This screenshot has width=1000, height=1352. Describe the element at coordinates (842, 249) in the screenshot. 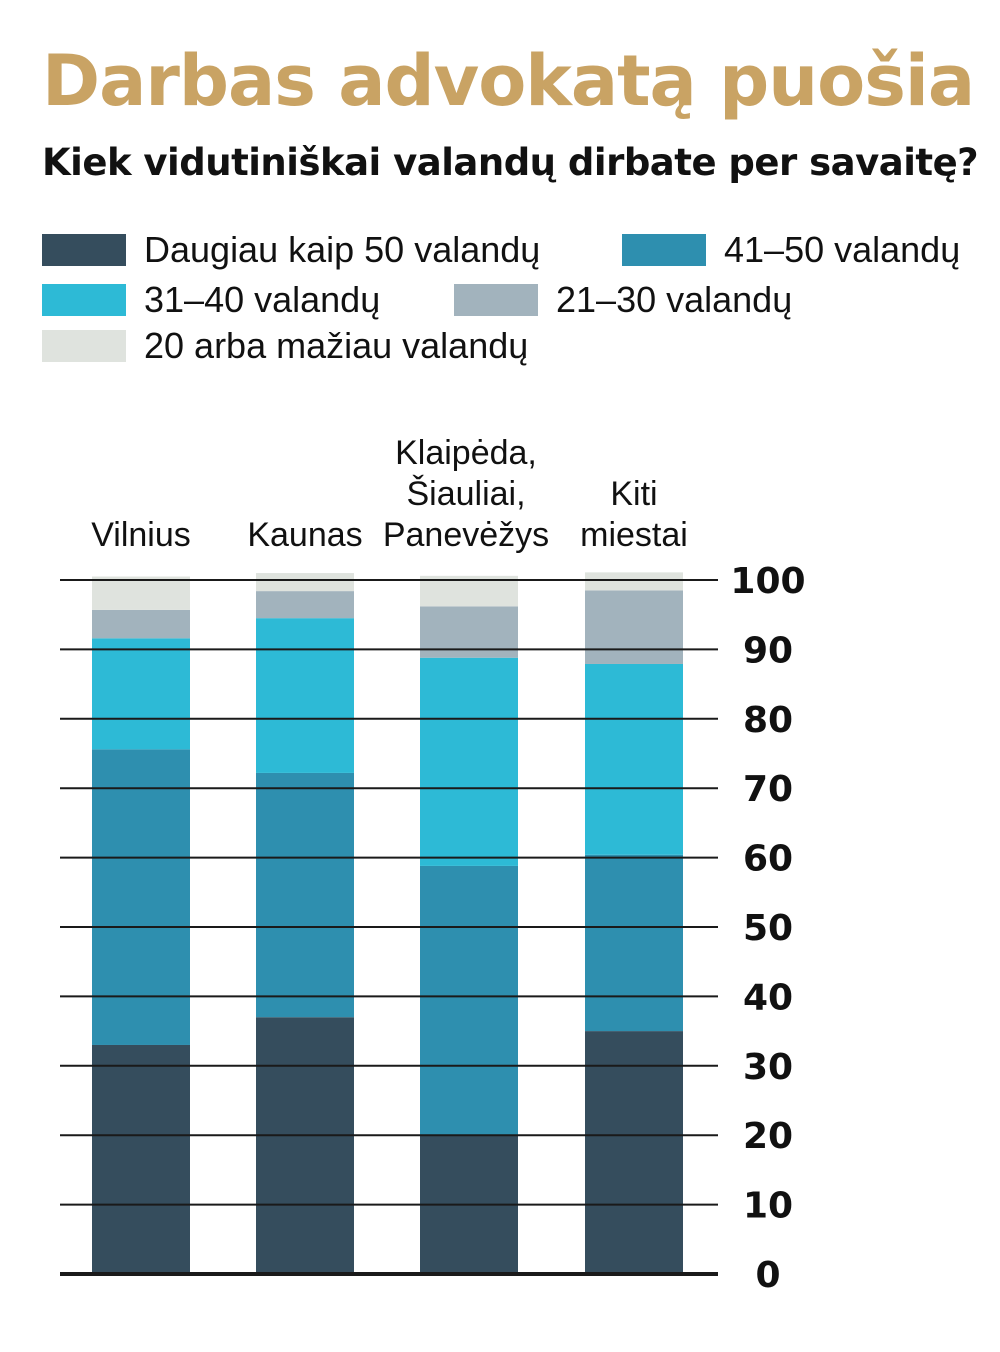

I see `legend-label-41-50: 41–50 valandų` at that location.